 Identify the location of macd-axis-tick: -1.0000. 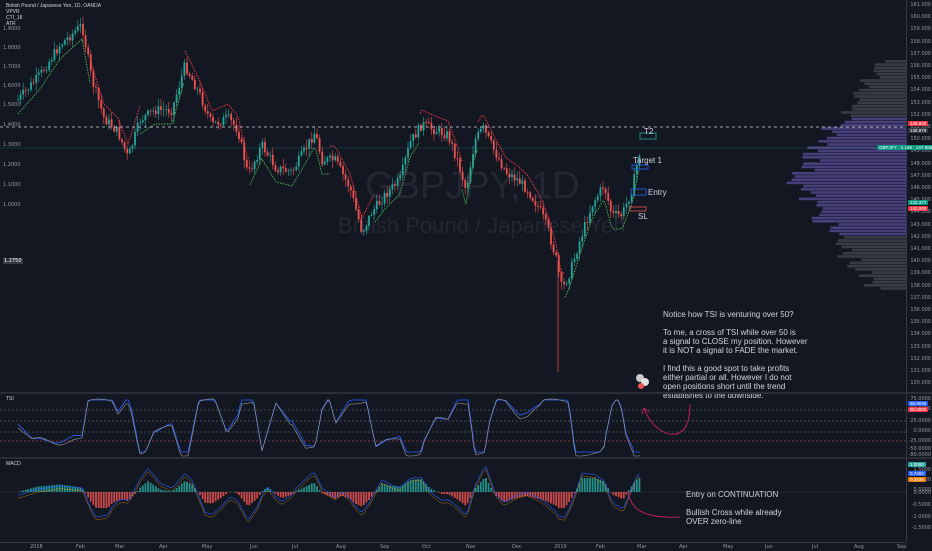
(921, 517).